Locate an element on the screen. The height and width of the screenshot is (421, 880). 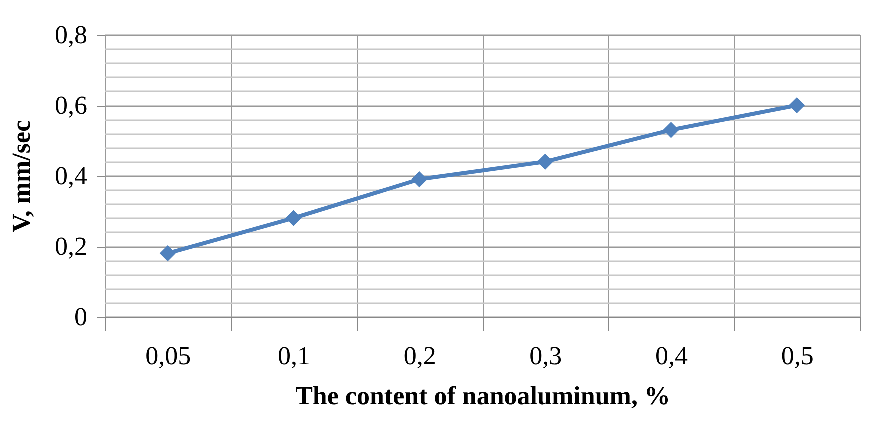
x-tick-label: 0,5 is located at coordinates (797, 356).